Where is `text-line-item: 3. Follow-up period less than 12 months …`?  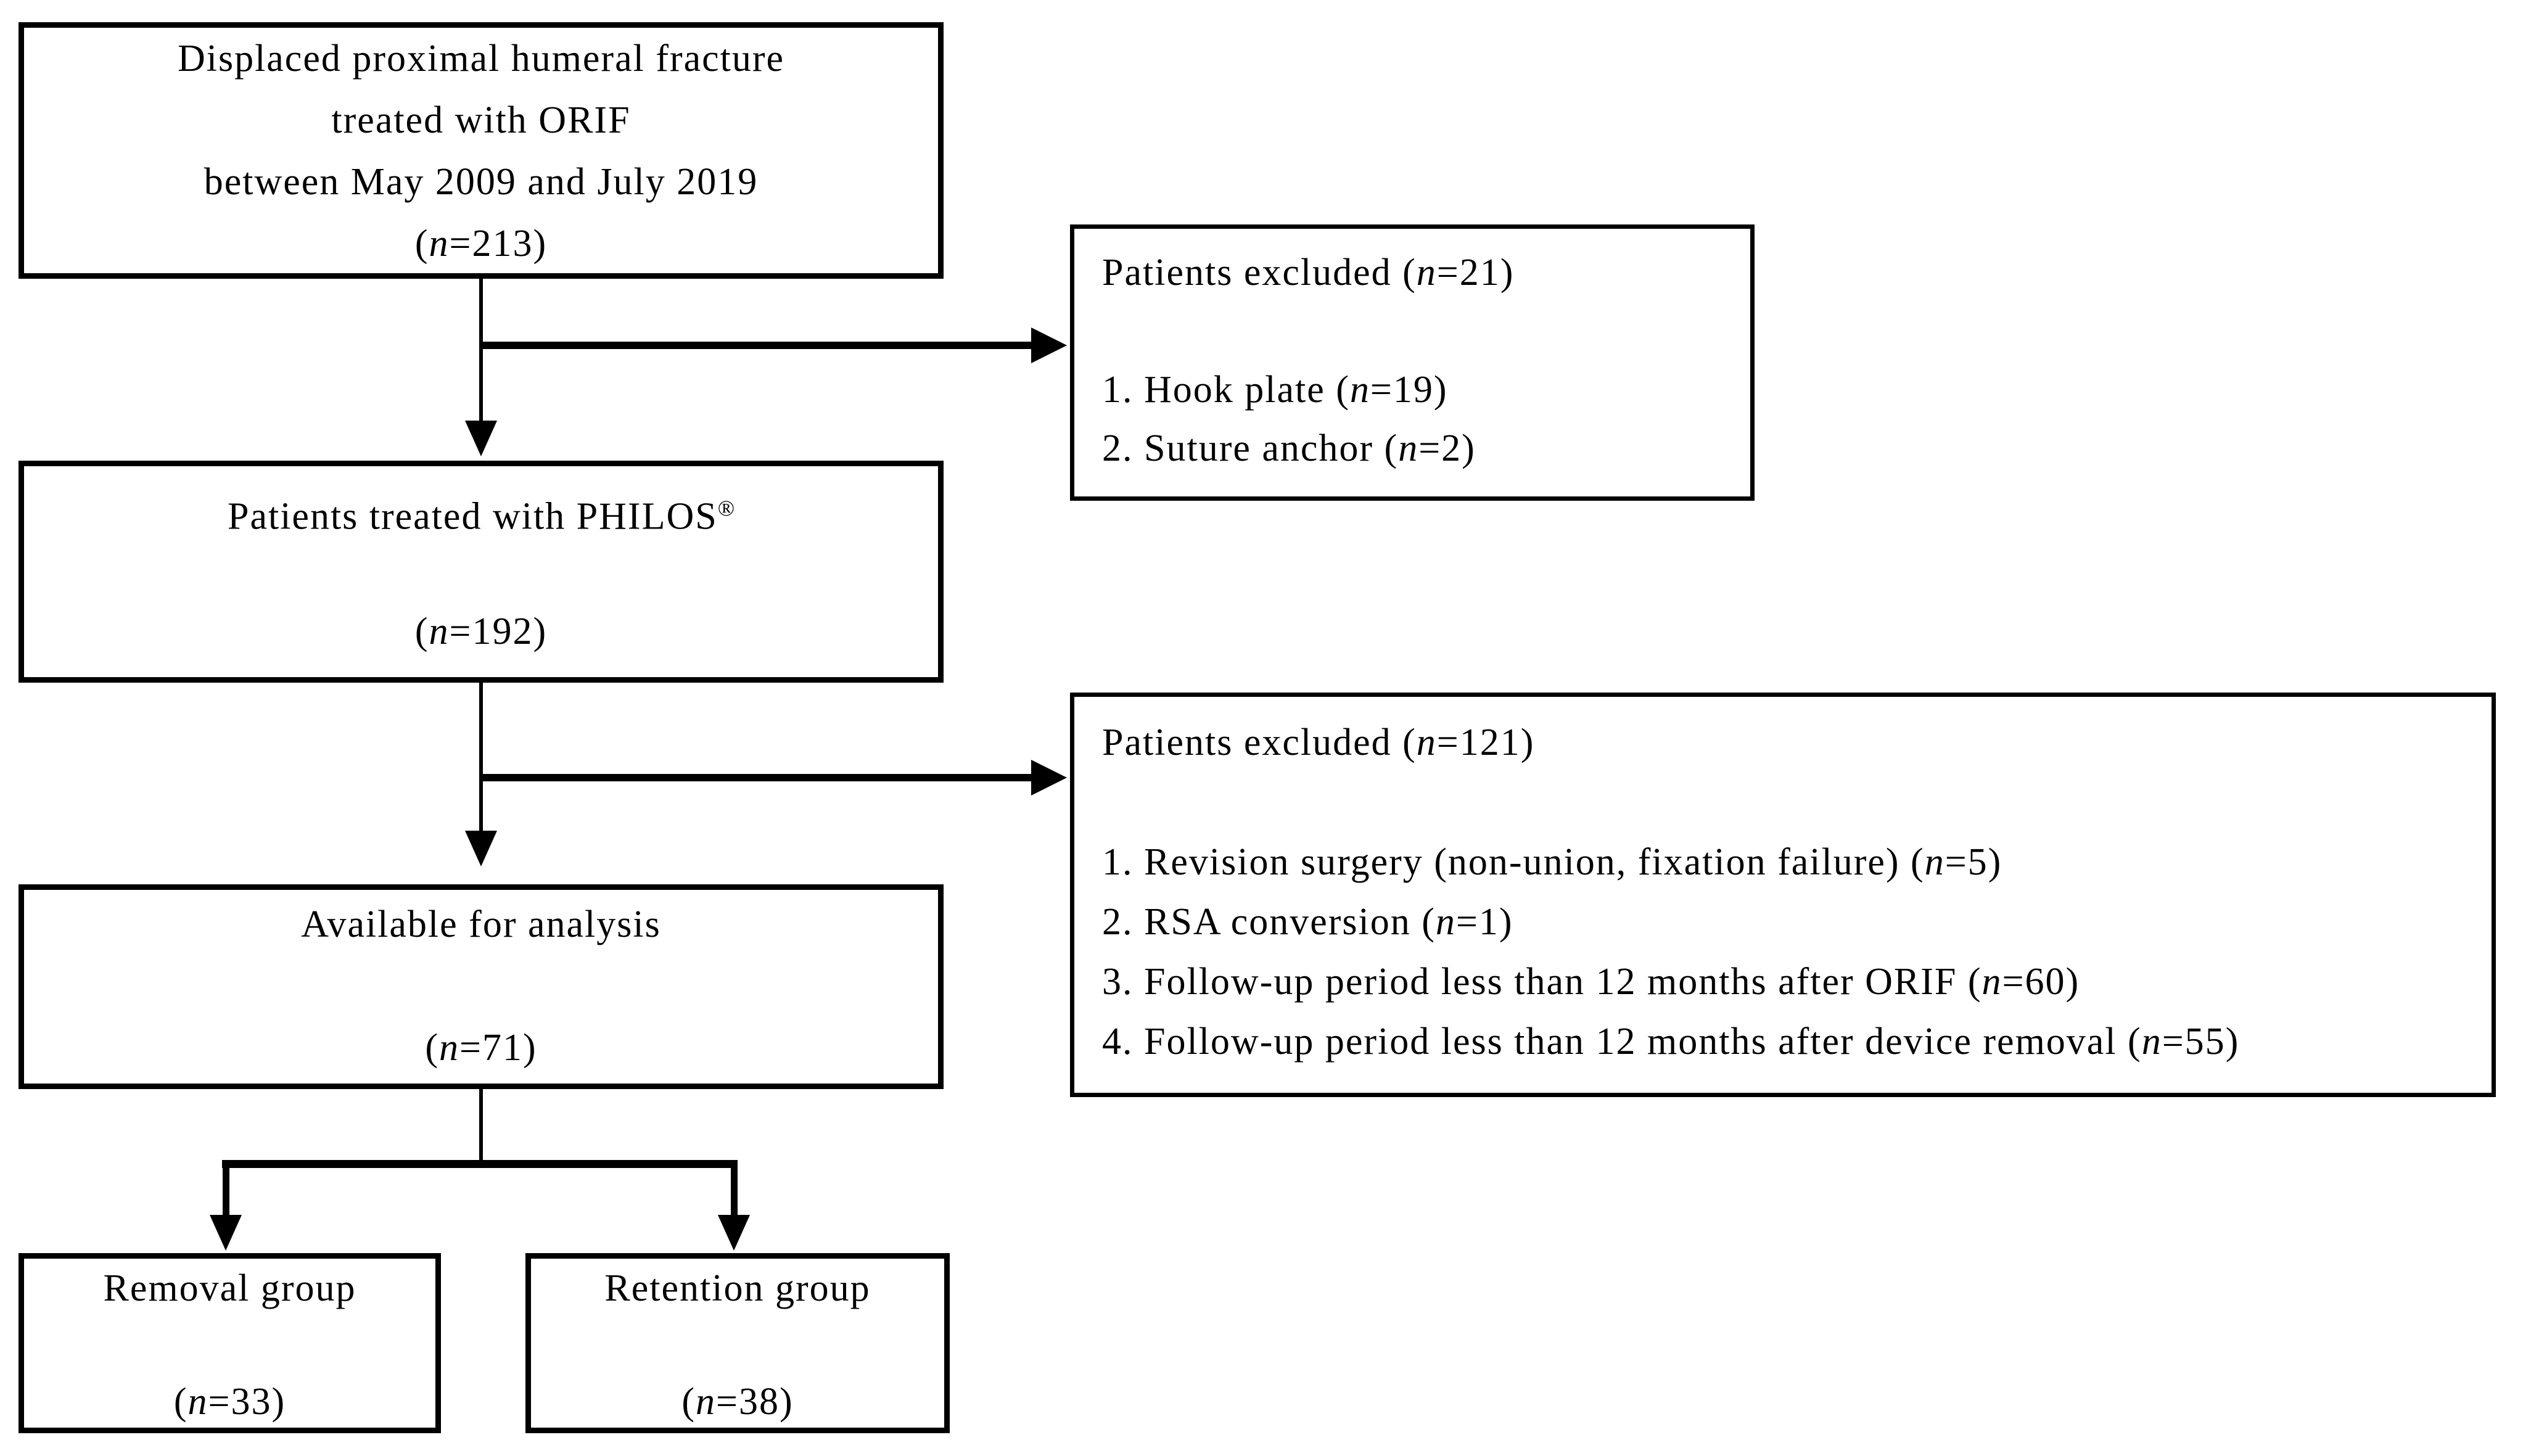
text-line-item: 3. Follow-up period less than 12 months … is located at coordinates (1591, 982).